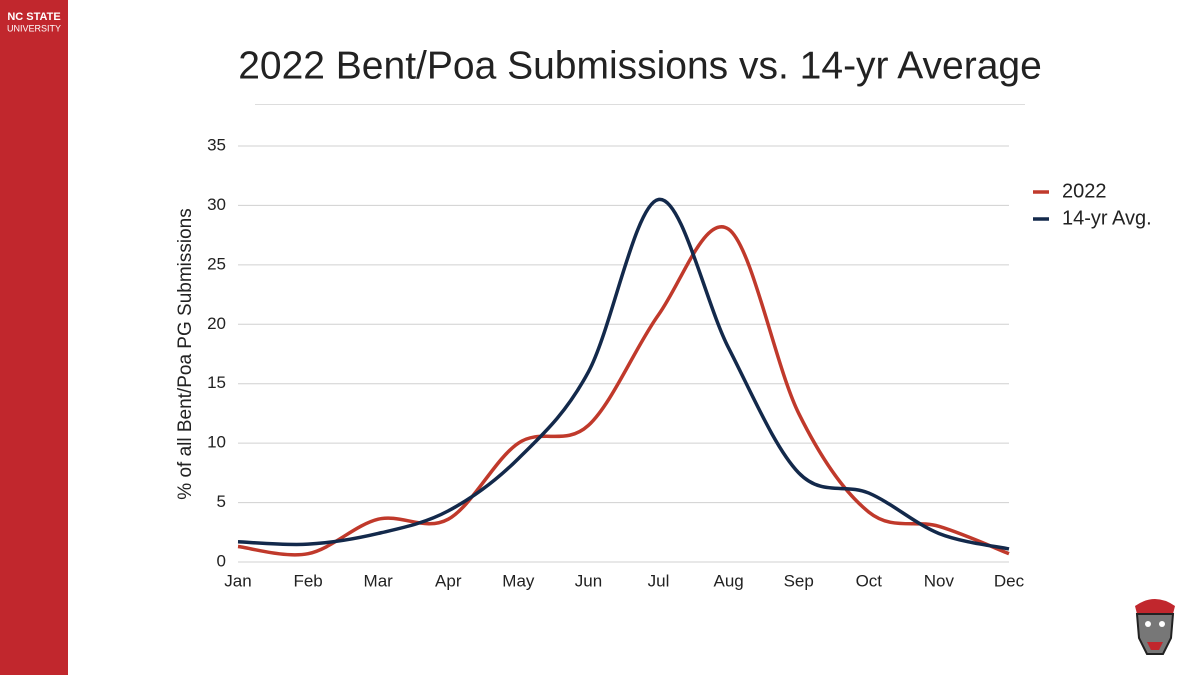 The height and width of the screenshot is (675, 1200). I want to click on x-tick-label: Jul, so click(659, 580).